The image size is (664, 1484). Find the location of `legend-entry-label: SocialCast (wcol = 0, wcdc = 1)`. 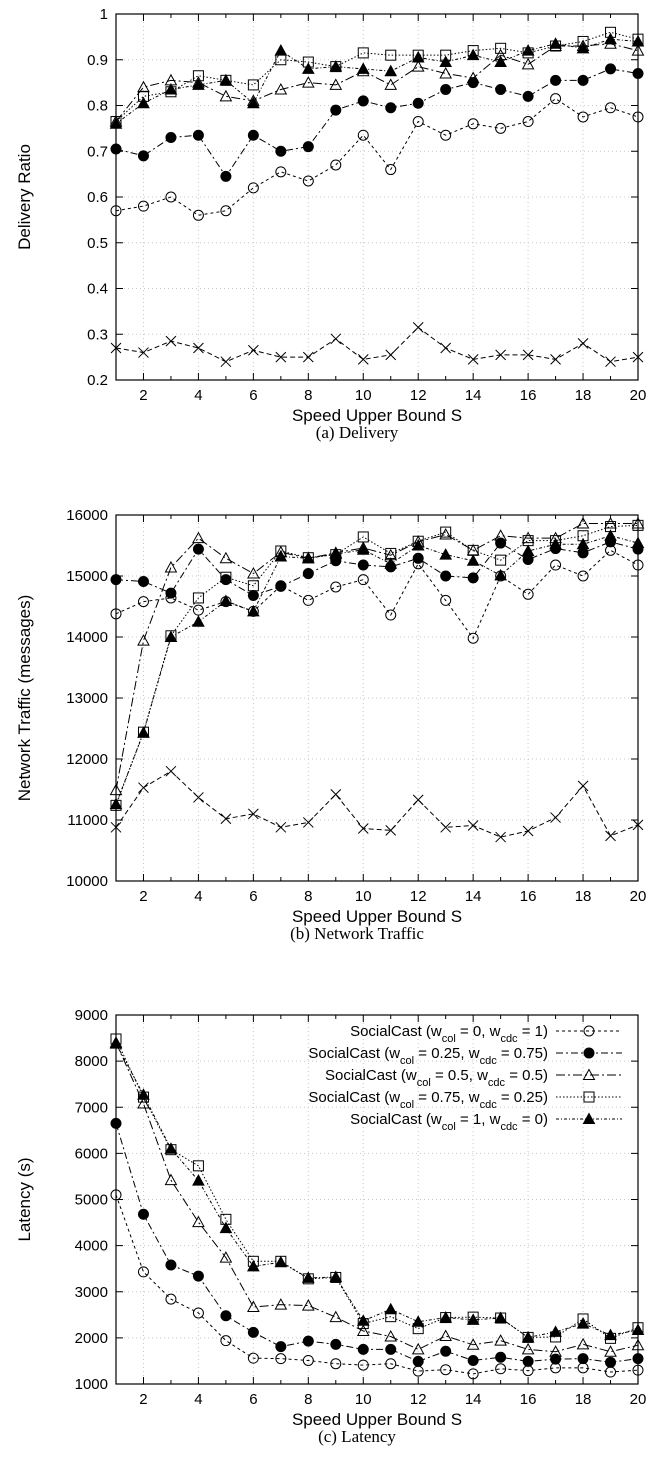

legend-entry-label: SocialCast (wcol = 0, wcdc = 1) is located at coordinates (449, 1034).